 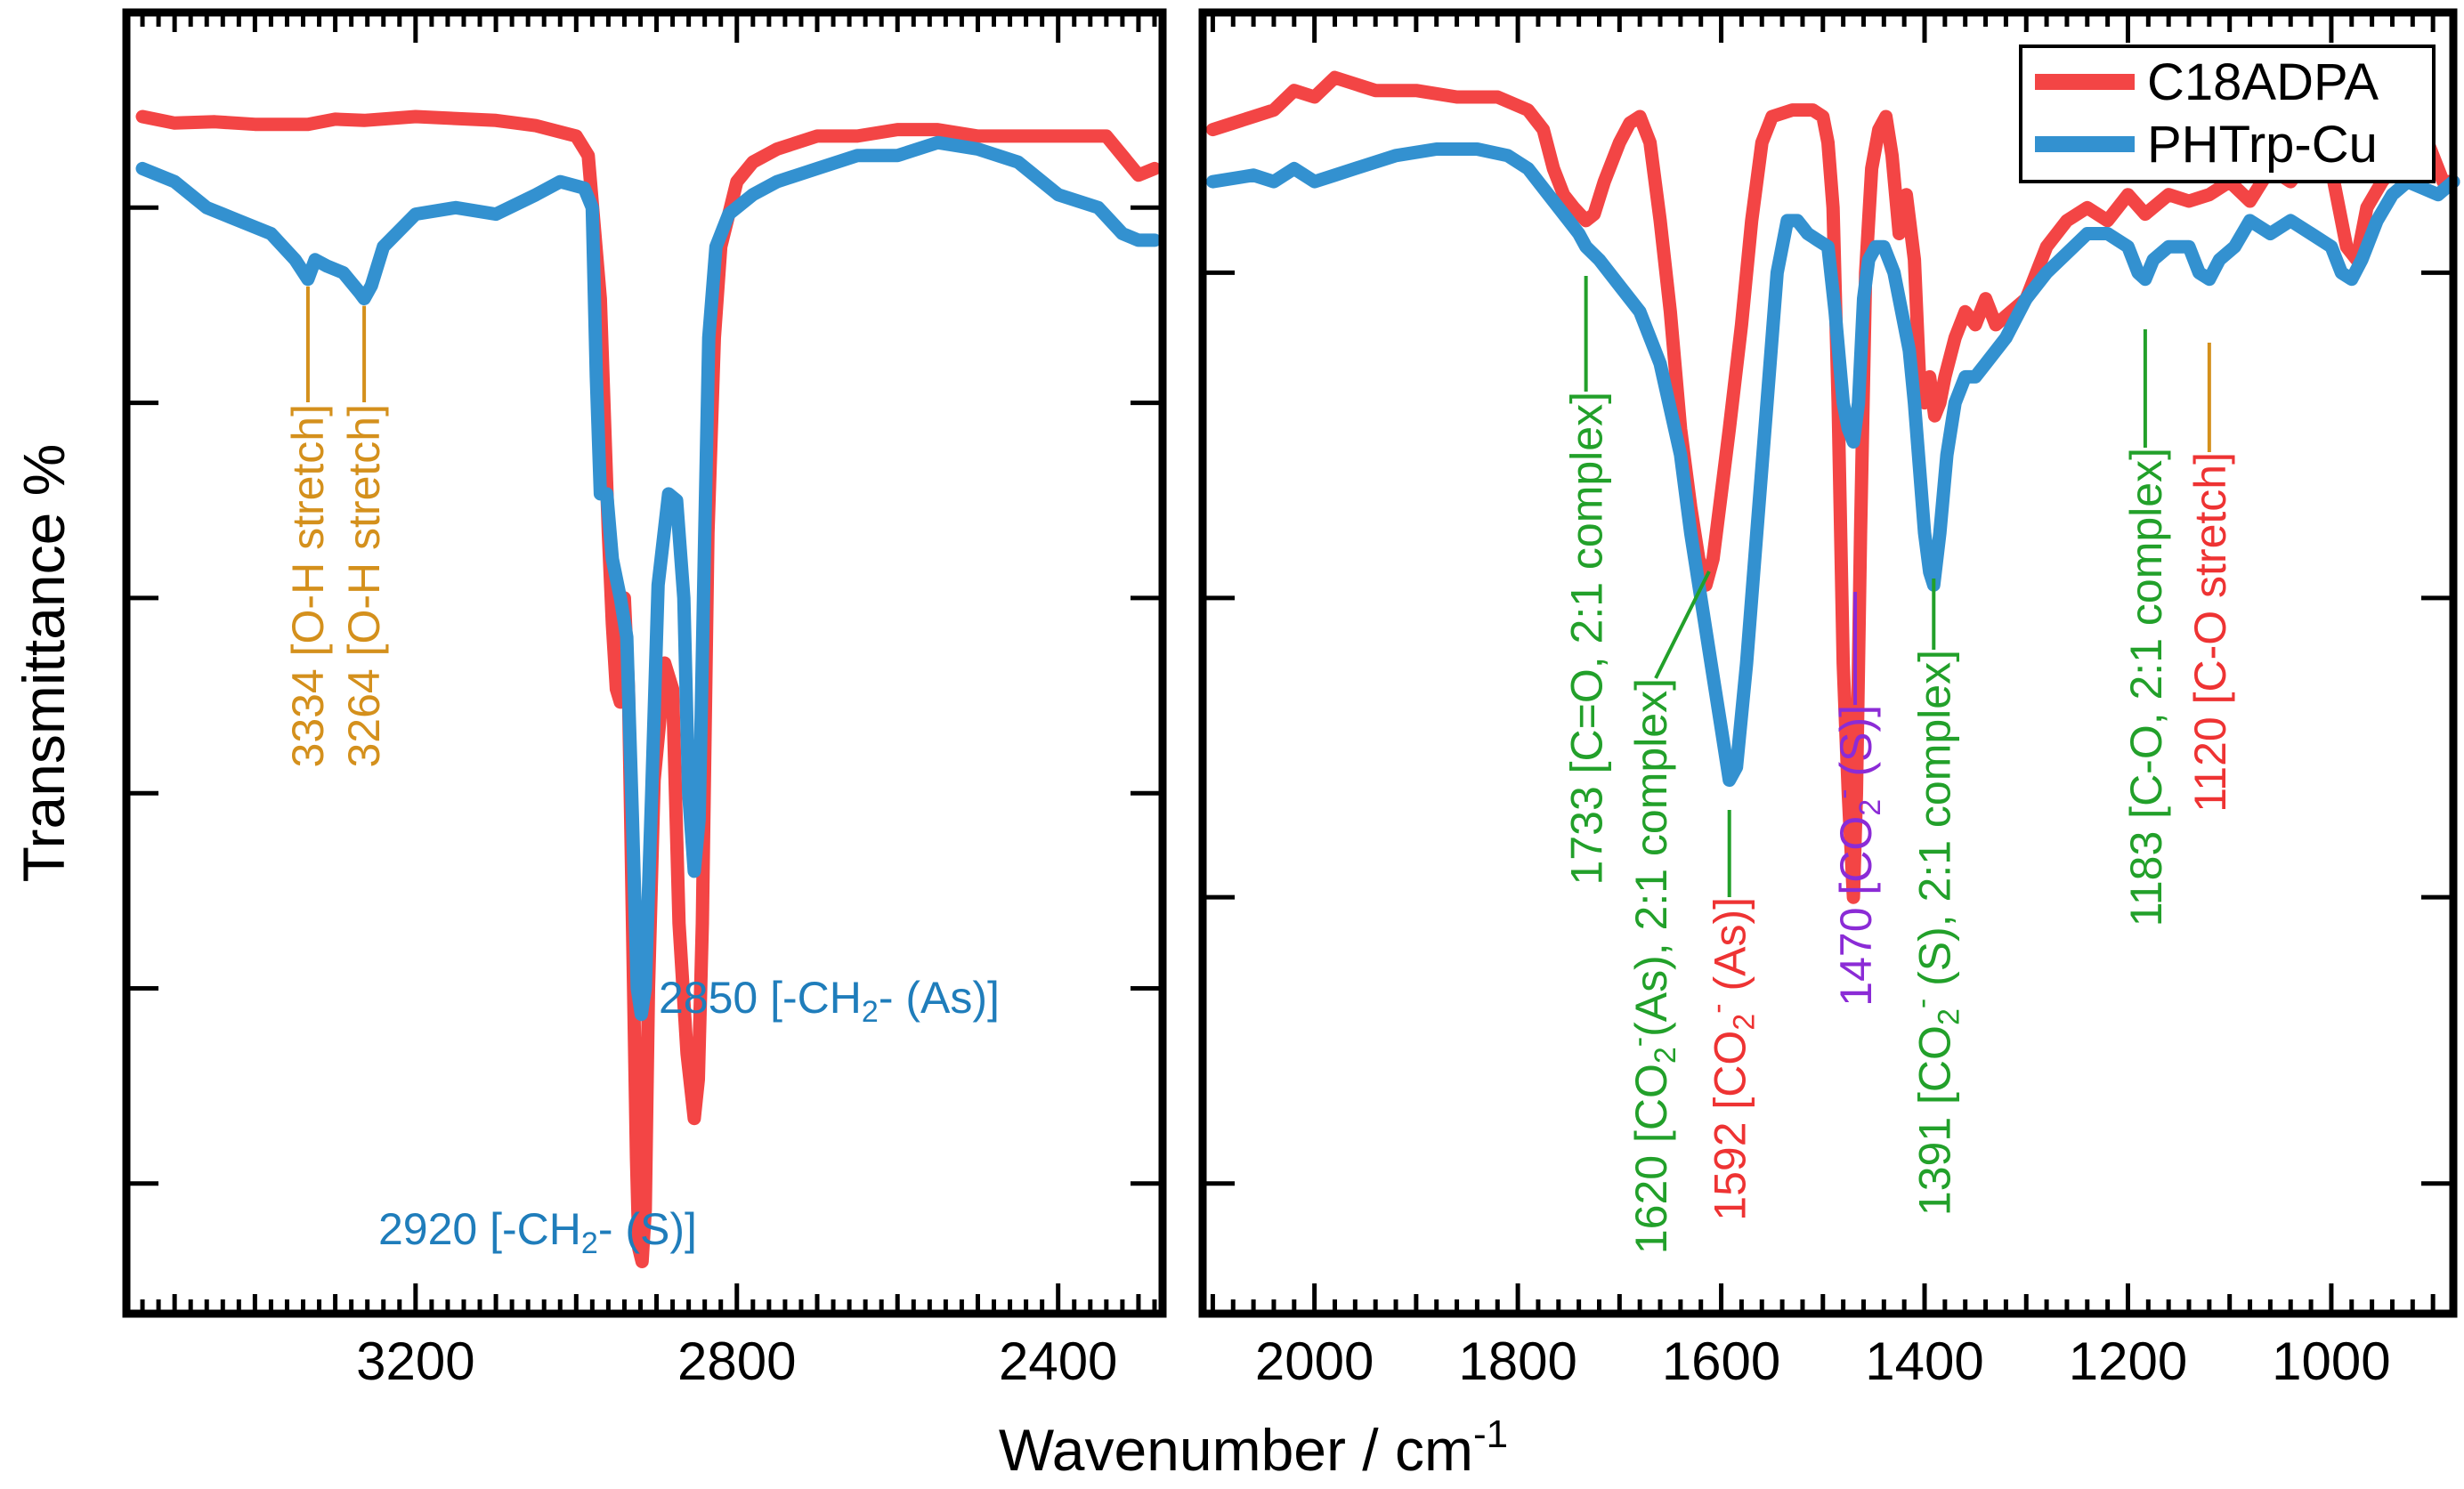 I want to click on annotation-1470-prefix: 1470 [CO, so click(x=1856, y=911).